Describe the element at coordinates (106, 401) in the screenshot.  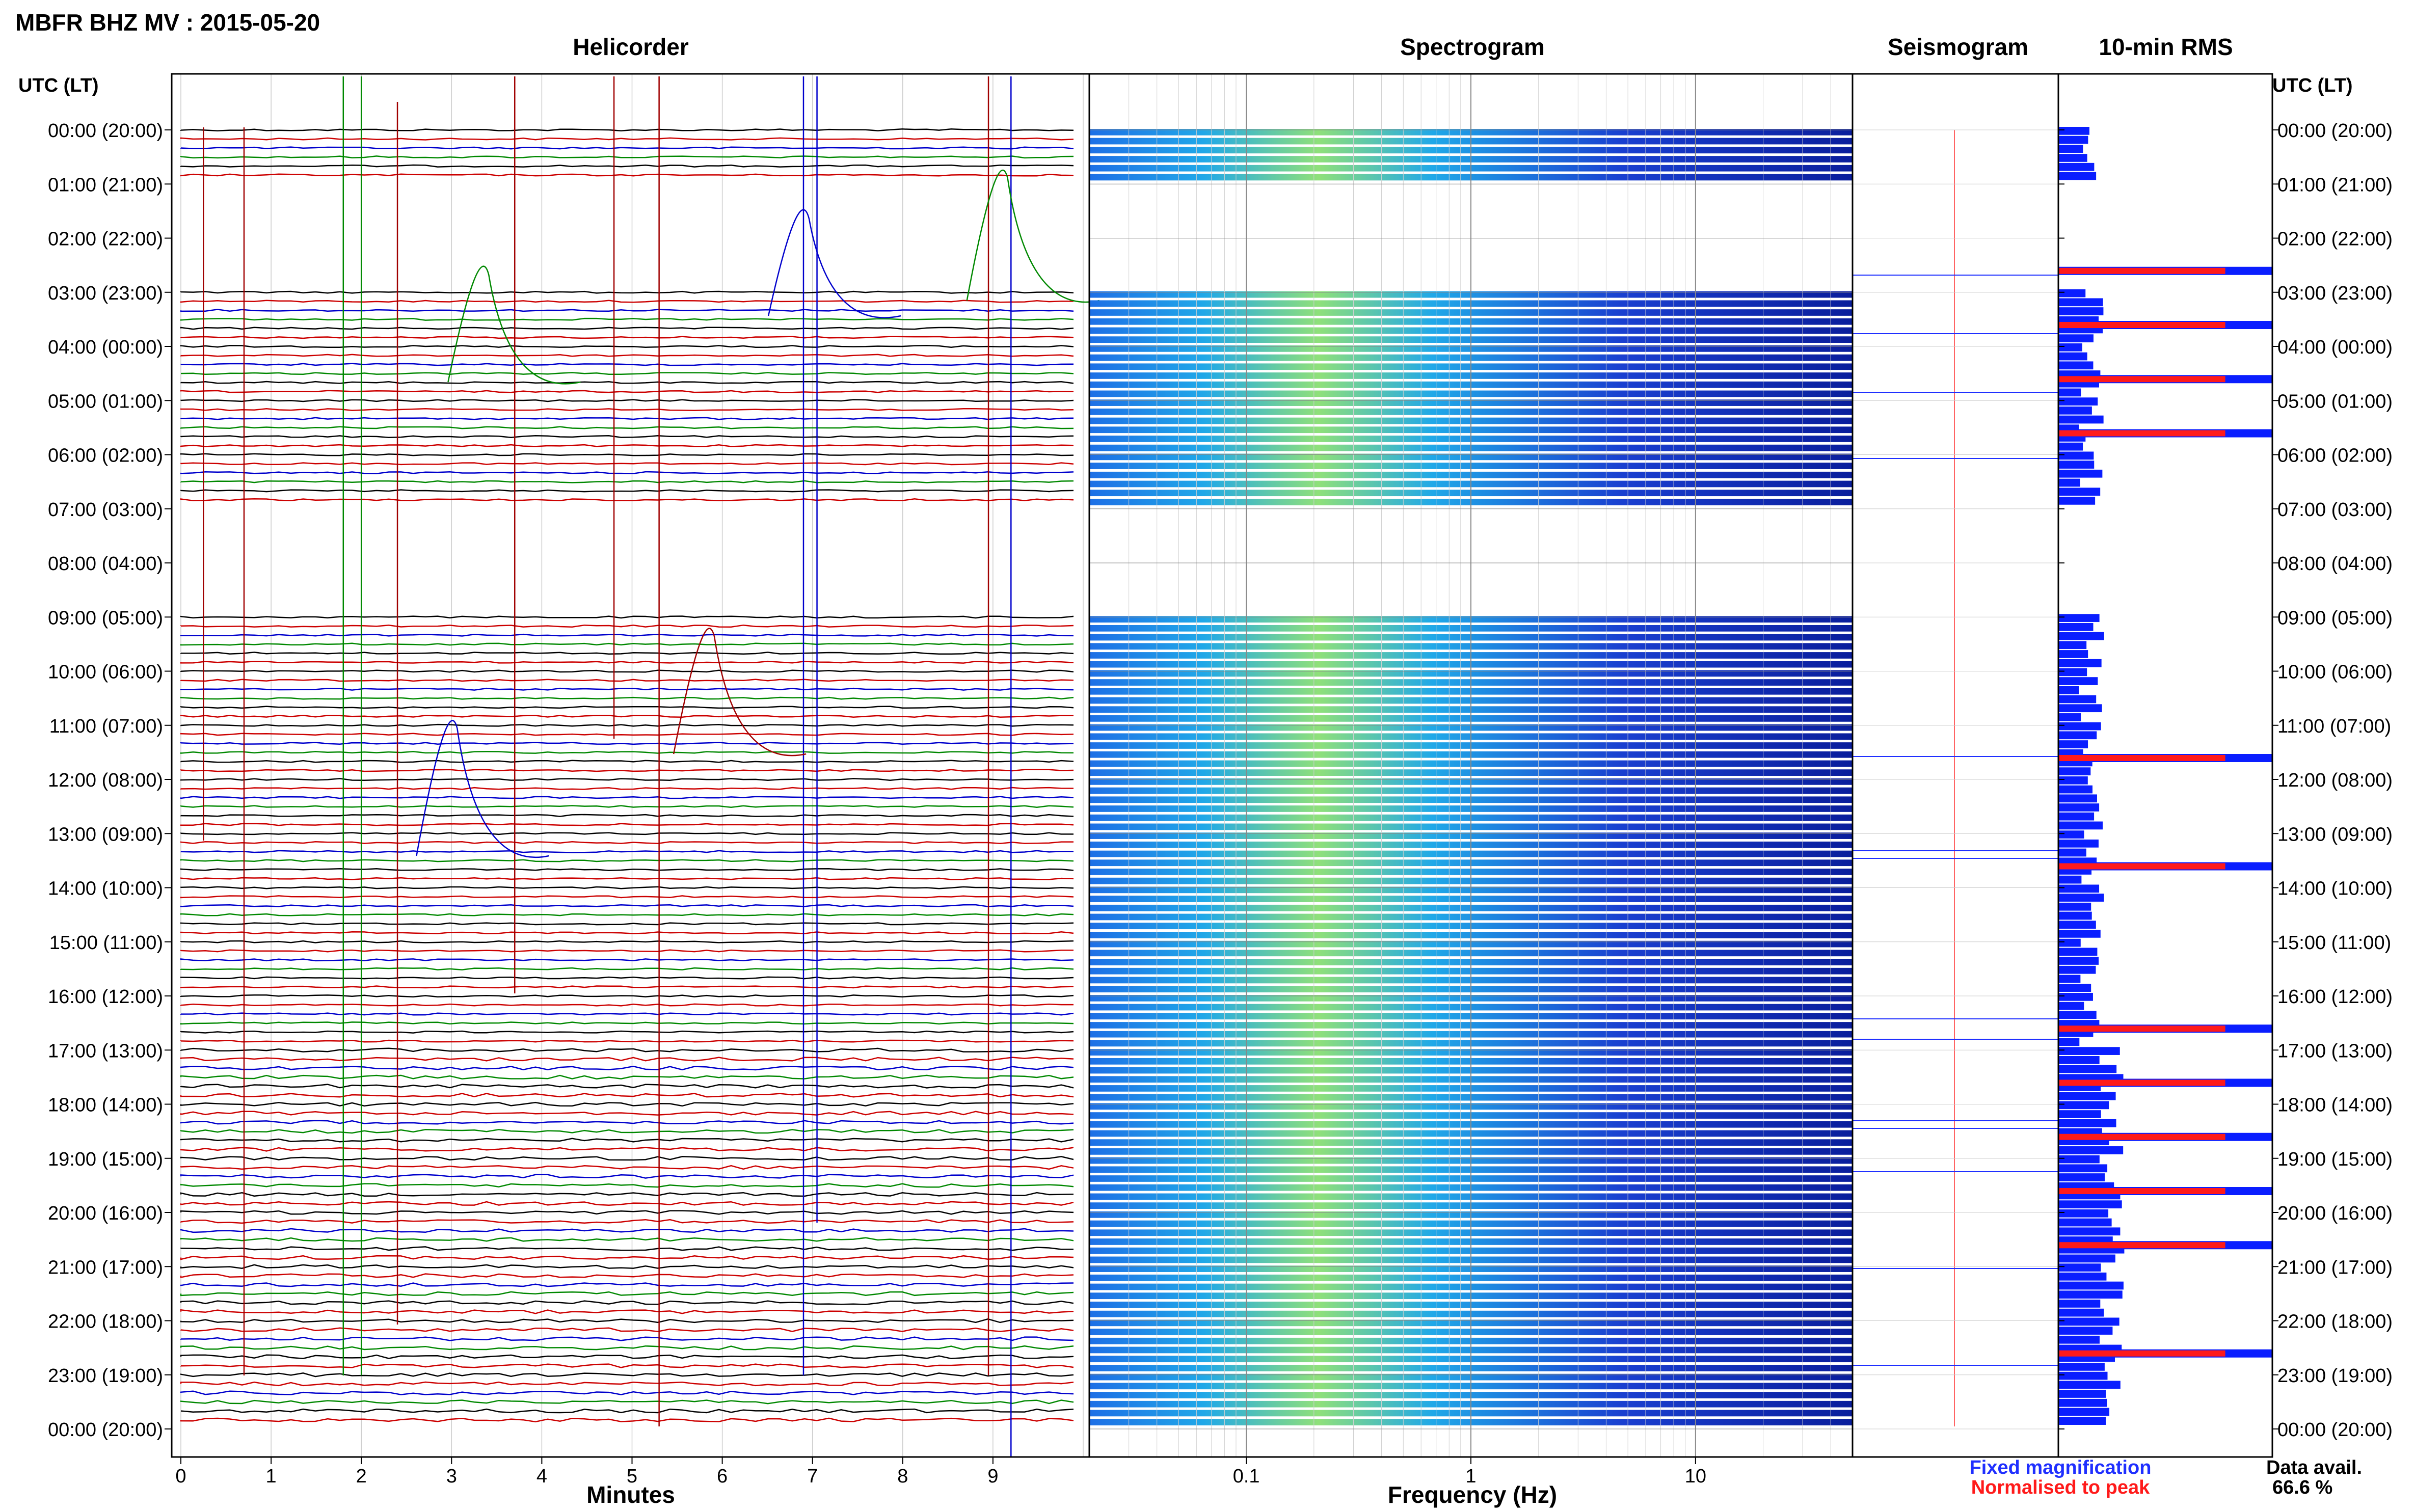
I see `row-label-left: 05:00 (01:00)` at that location.